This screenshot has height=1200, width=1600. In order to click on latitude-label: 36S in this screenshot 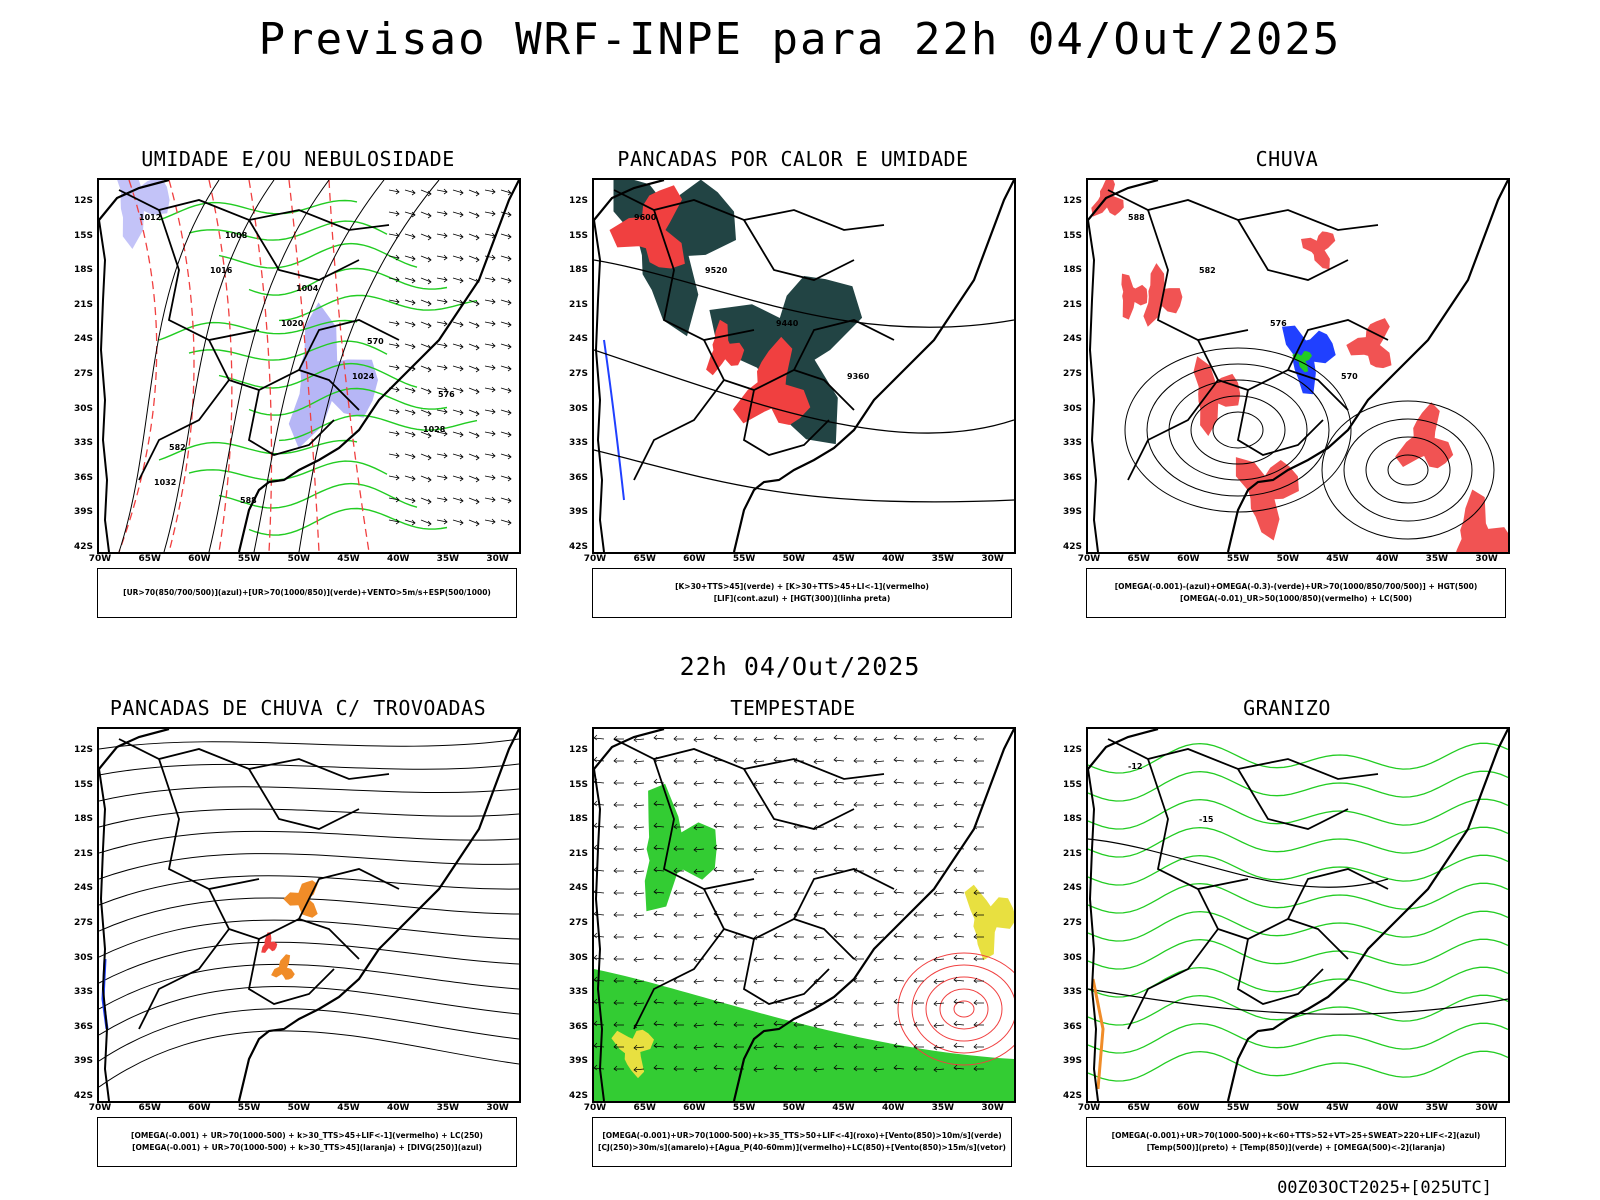, I will do `click(1072, 477)`.